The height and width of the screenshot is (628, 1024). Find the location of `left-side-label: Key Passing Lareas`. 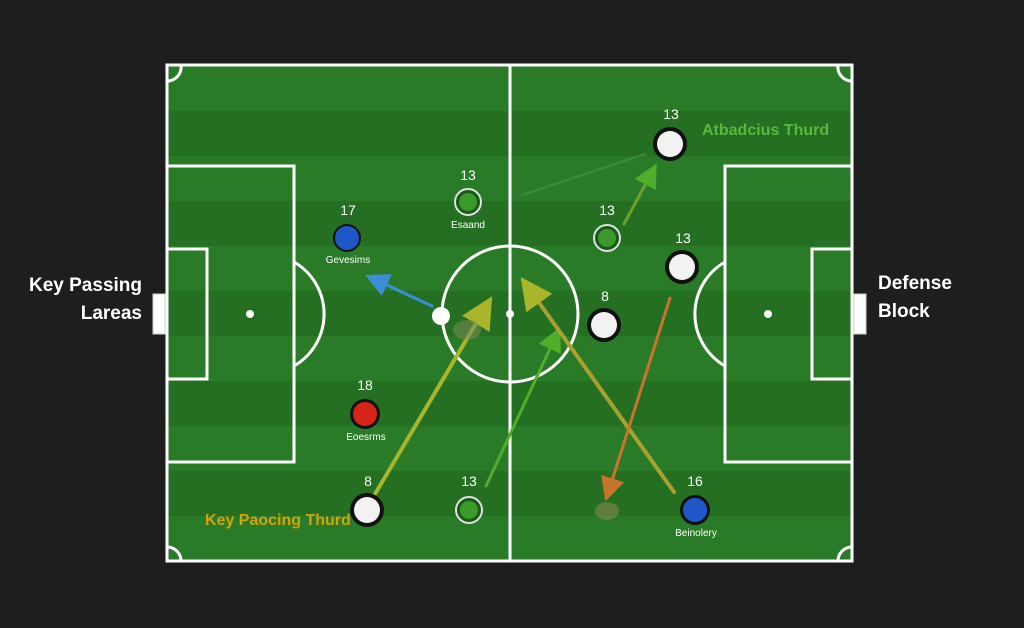

left-side-label: Key Passing Lareas is located at coordinates (82, 300).